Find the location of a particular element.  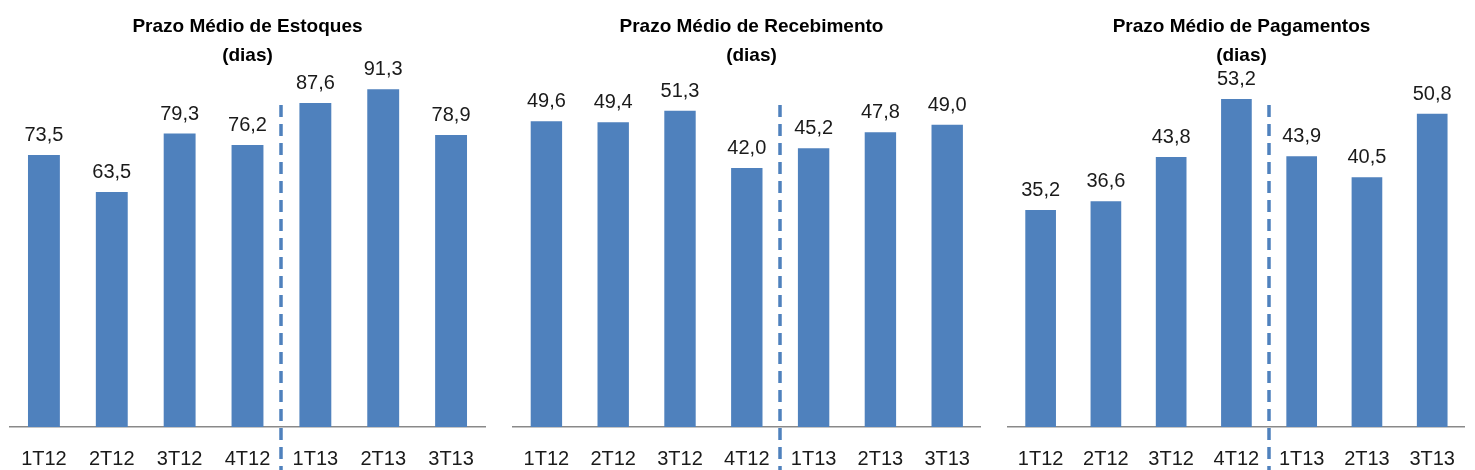

data-label: 50,8 is located at coordinates (1432, 92).